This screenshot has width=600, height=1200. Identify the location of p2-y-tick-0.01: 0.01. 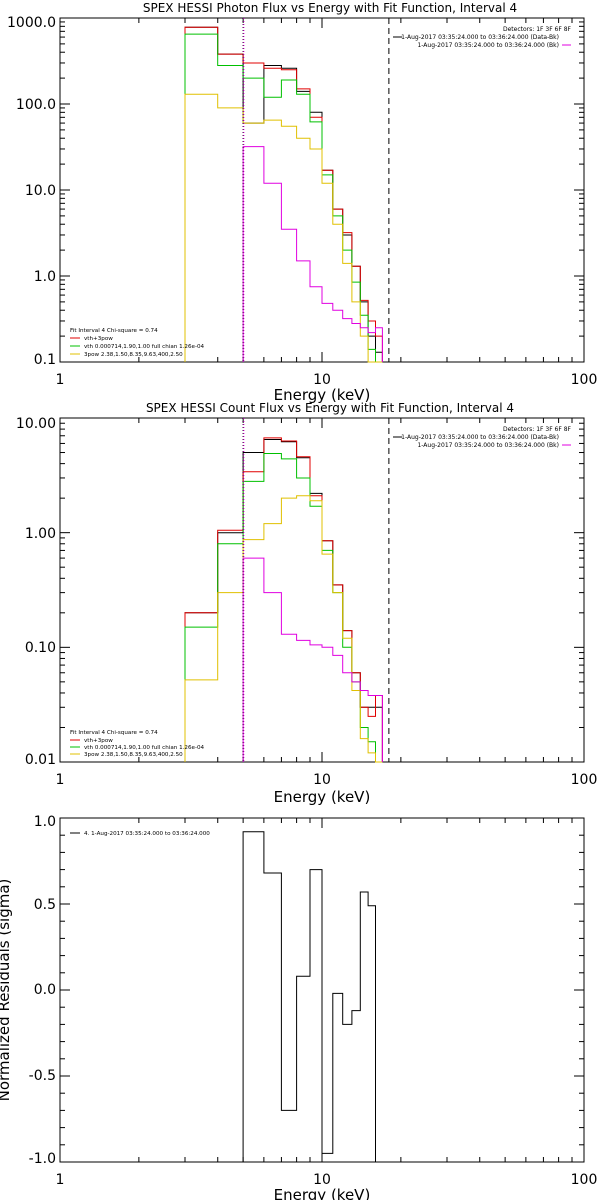
(40, 760).